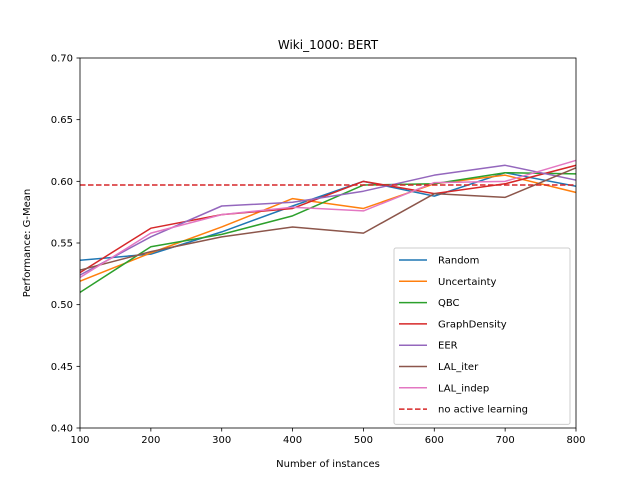 The image size is (640, 480). What do you see at coordinates (449, 303) in the screenshot?
I see `legend-label-qbc: QBC` at bounding box center [449, 303].